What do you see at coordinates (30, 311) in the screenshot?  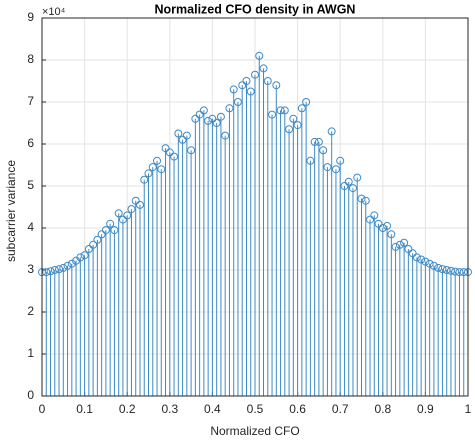 I see `y-tick-label: 2` at bounding box center [30, 311].